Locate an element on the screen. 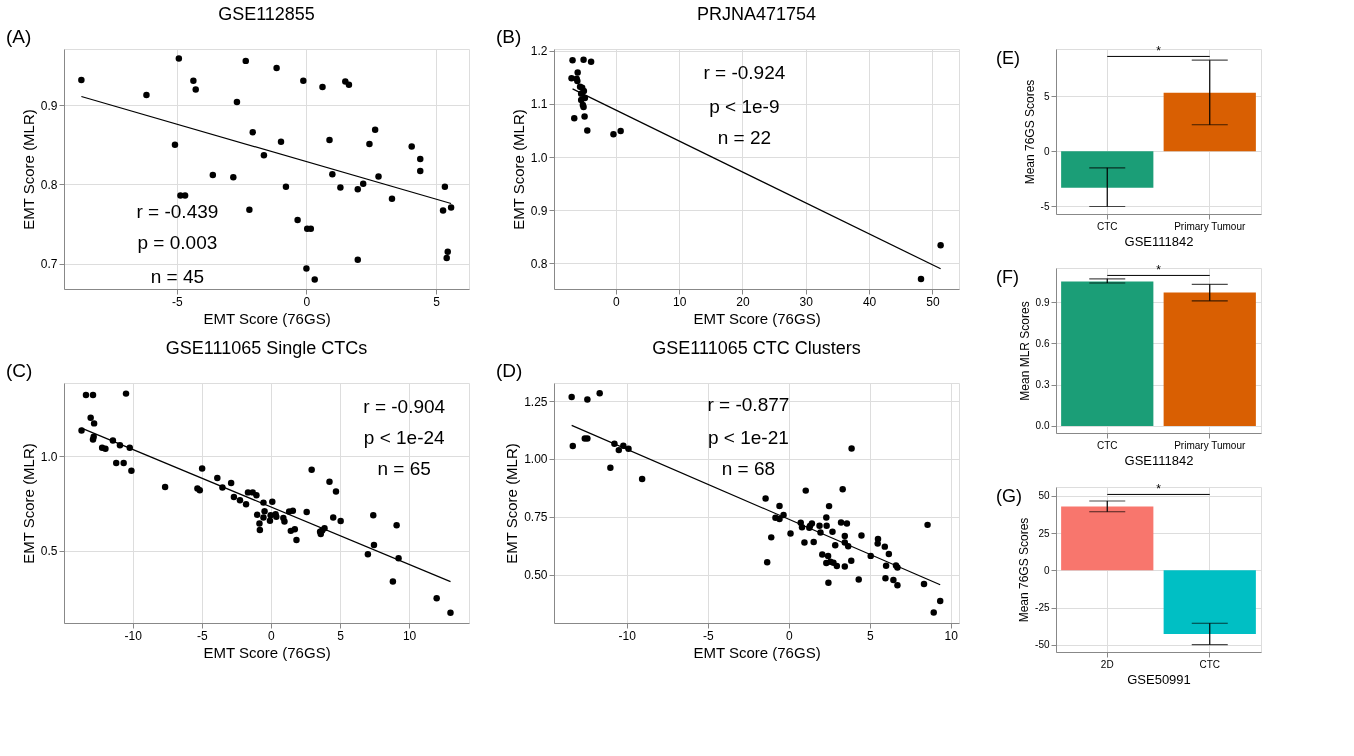  chart-title: GSE111065 Single CTCs is located at coordinates (266, 348).